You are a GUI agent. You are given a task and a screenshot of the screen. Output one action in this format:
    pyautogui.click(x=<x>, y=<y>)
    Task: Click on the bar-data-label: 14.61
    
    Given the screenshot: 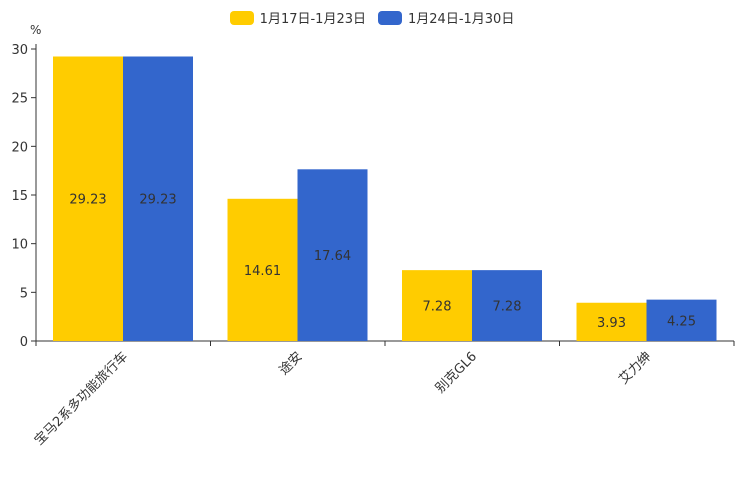 What is the action you would take?
    pyautogui.click(x=262, y=271)
    